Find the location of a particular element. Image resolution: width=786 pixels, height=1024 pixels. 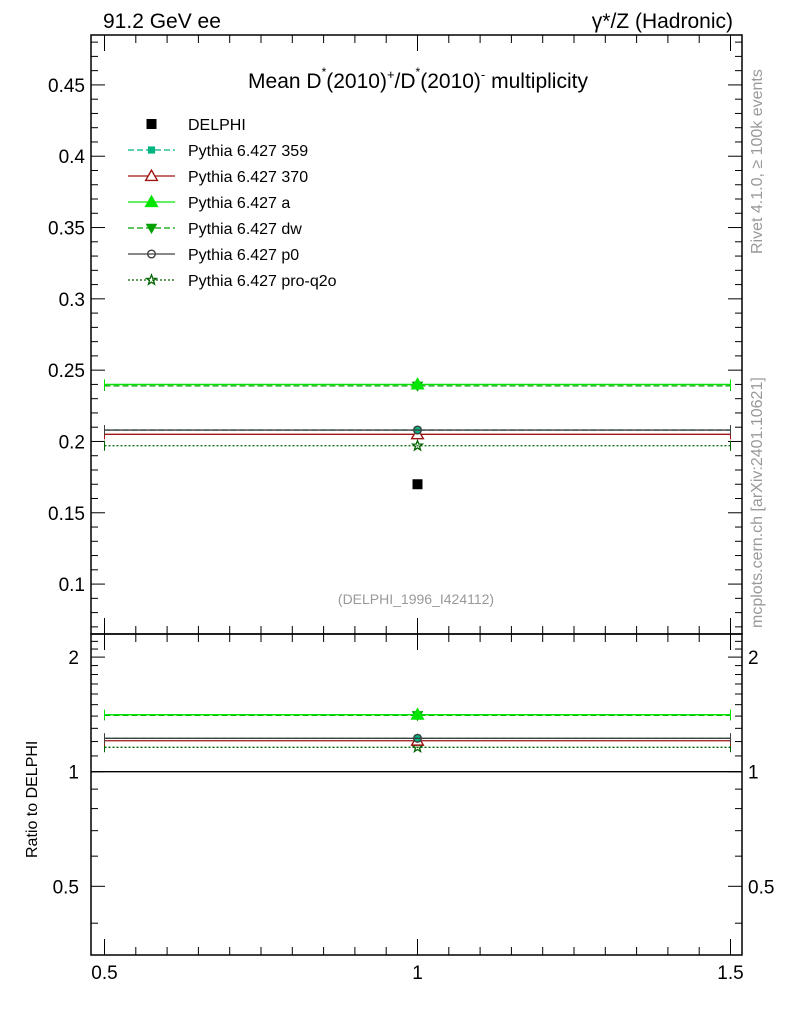

mcplots-label: mcplots.cern.ch [arXiv:2401.10621] is located at coordinates (757, 502).